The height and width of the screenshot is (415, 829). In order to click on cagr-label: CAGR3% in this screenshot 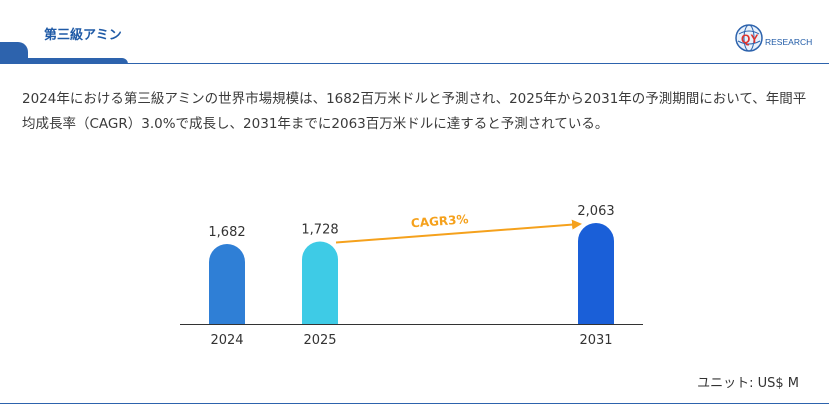, I will do `click(439, 221)`.